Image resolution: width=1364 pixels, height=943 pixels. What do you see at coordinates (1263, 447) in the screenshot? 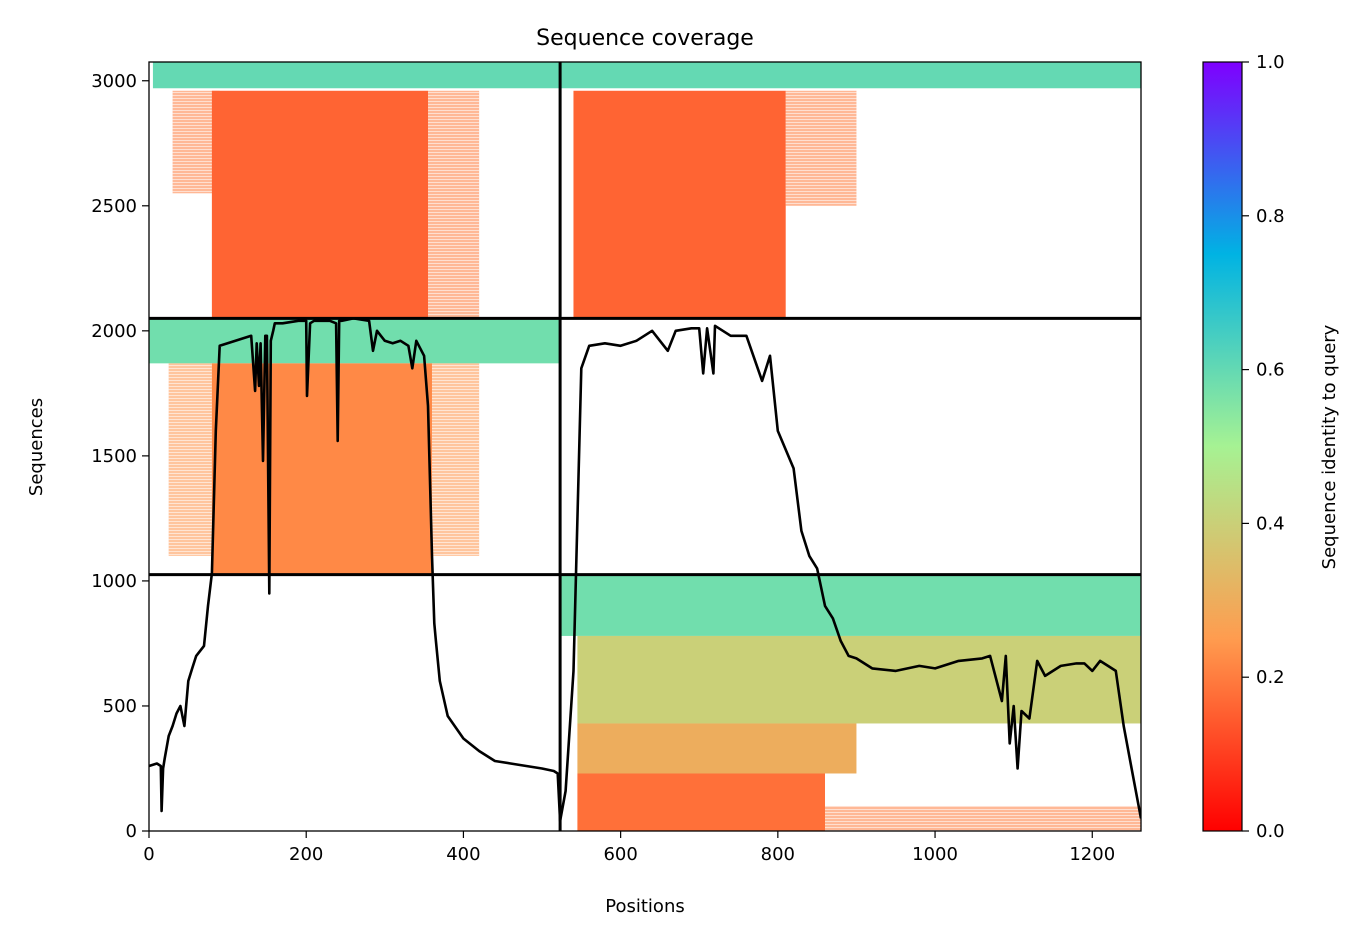
I see `colorbar-ticks: 0.0 0.2 0.4 0.6 0.8 1.0` at bounding box center [1263, 447].